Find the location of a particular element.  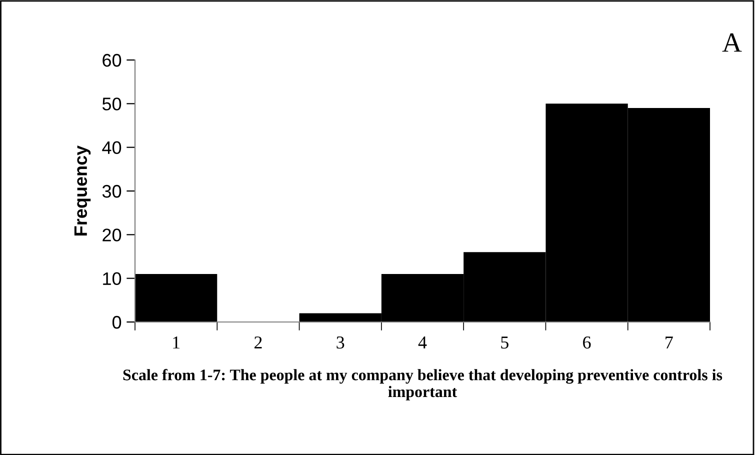

x-tick-label: 4 is located at coordinates (422, 342).